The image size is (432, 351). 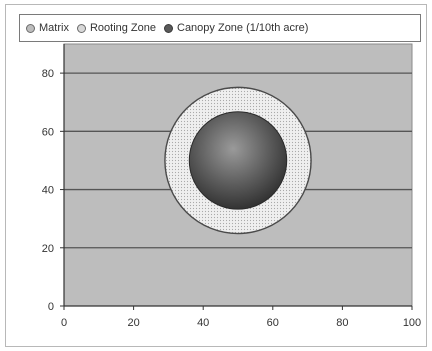 I want to click on x-tick-label-40: 40, so click(x=203, y=323).